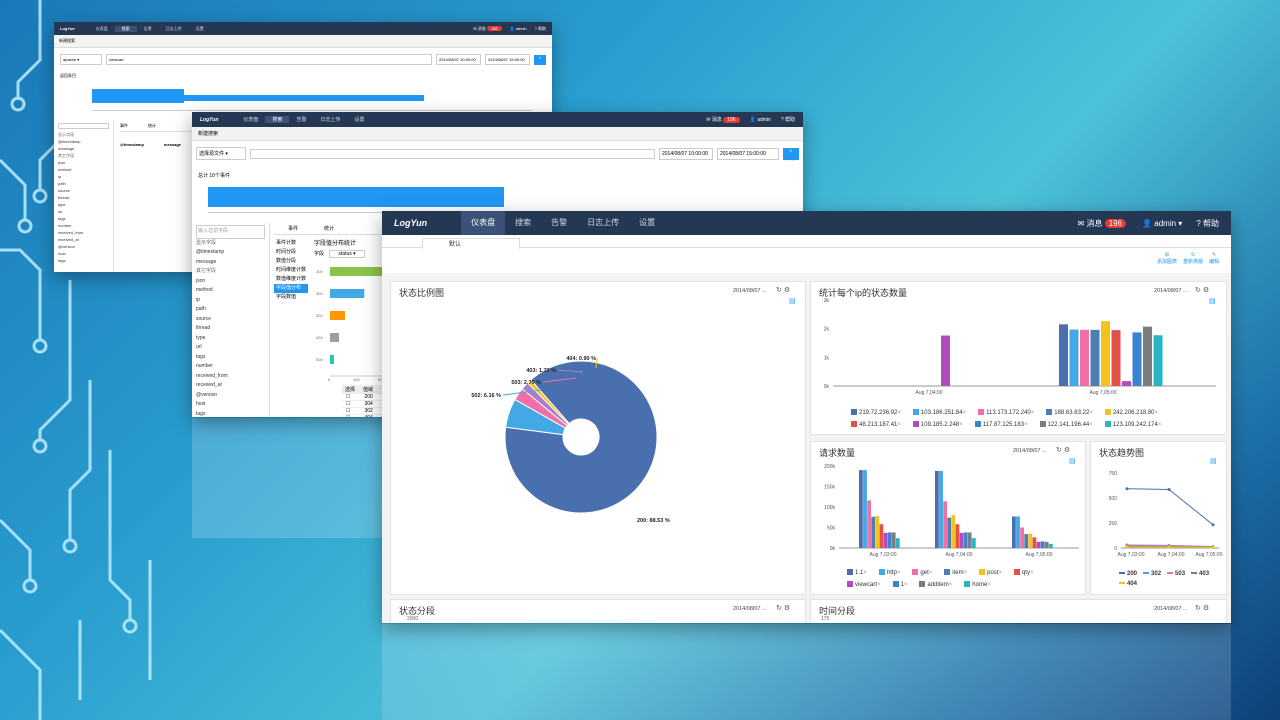  Describe the element at coordinates (879, 425) in the screenshot. I see `legend-item: 48.213.187.41 ×` at that location.